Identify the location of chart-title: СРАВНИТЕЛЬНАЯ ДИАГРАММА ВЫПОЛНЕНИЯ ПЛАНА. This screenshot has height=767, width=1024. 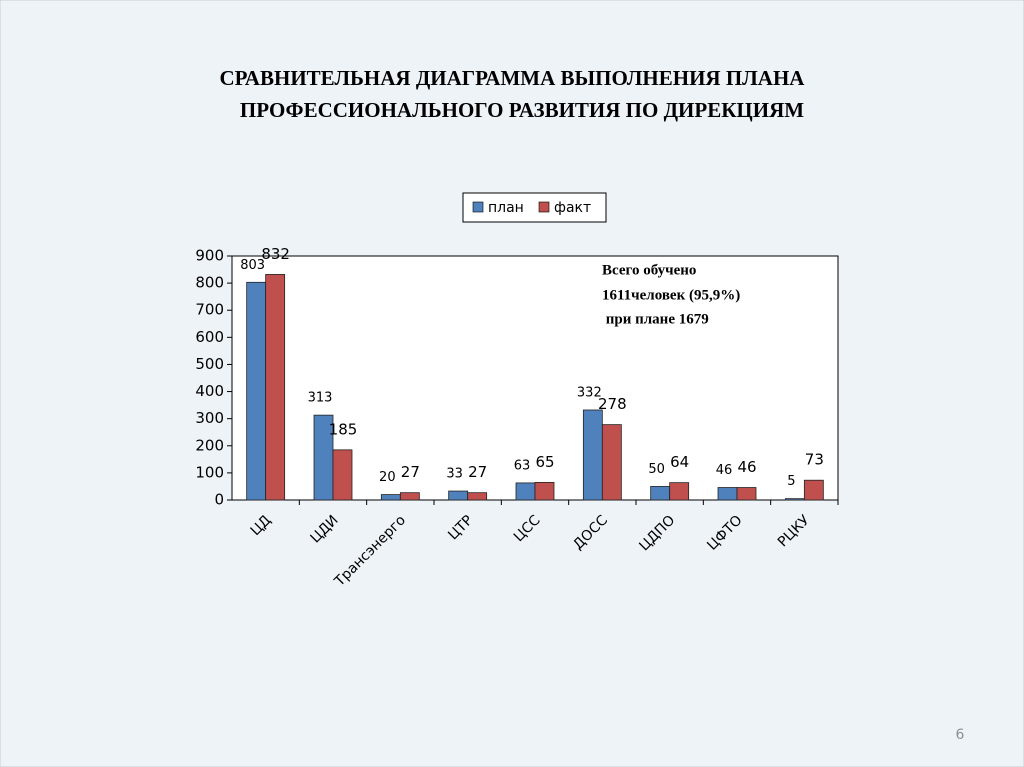
(513, 78).